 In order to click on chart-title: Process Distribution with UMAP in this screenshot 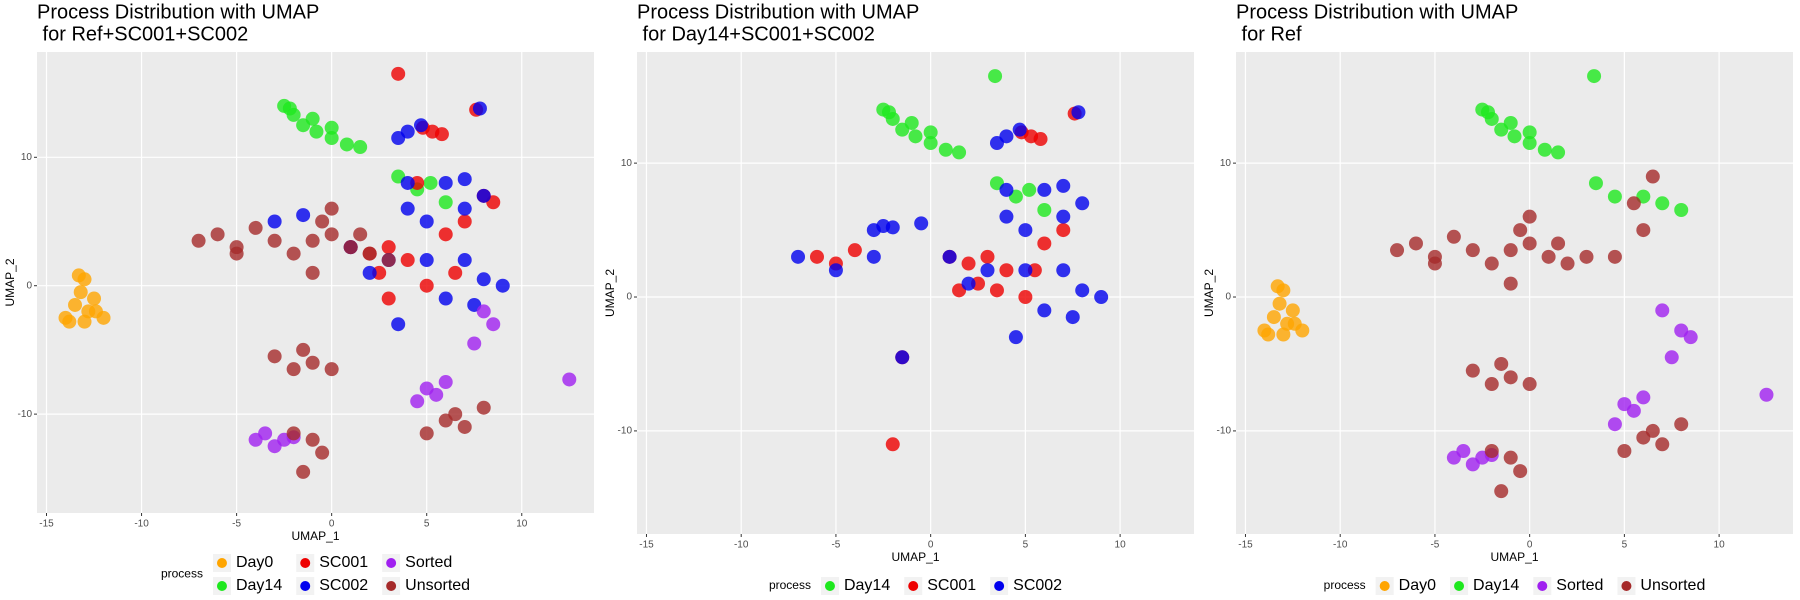, I will do `click(1377, 12)`.